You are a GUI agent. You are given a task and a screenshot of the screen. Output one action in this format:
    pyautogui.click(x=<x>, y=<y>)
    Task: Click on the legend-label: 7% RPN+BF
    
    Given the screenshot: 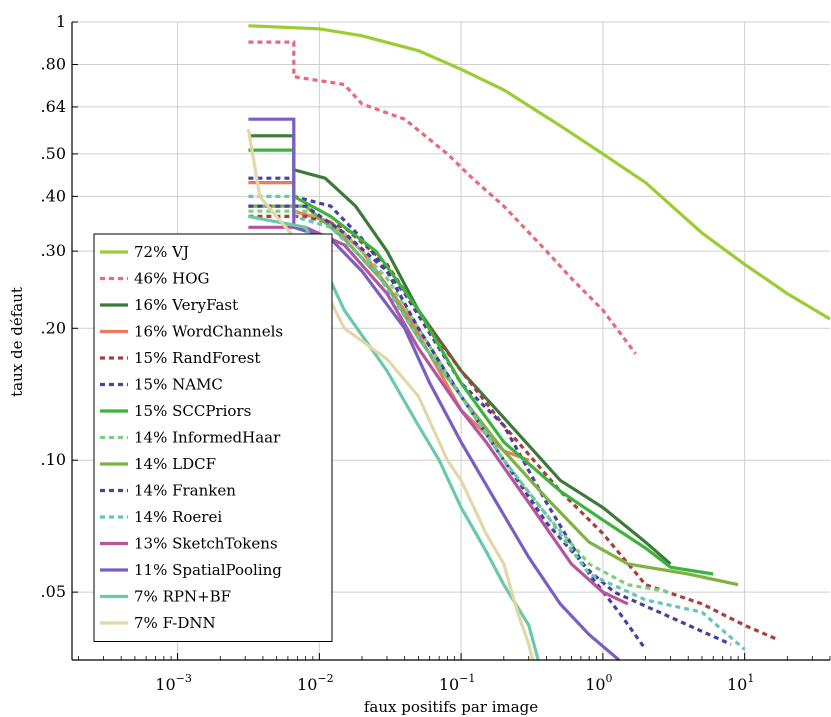 What is the action you would take?
    pyautogui.click(x=182, y=597)
    